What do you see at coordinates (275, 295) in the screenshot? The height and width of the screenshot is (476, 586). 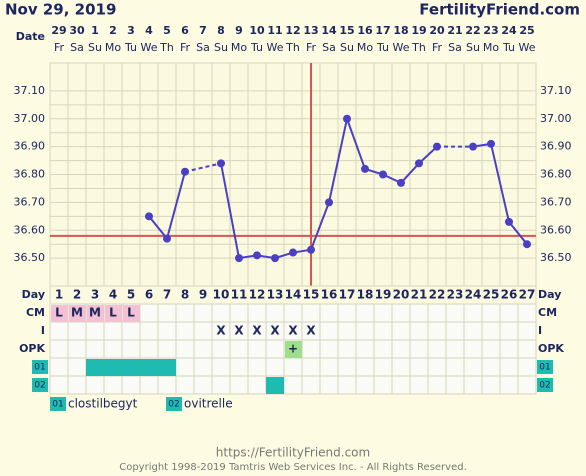 I see `day-number: 13` at bounding box center [275, 295].